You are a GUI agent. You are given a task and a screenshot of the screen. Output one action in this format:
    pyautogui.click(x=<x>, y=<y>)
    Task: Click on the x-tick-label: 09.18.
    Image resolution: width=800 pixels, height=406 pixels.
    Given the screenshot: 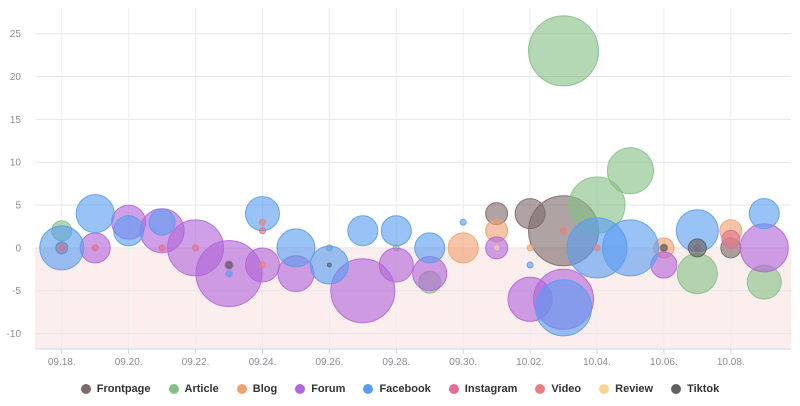 What is the action you would take?
    pyautogui.click(x=62, y=362)
    